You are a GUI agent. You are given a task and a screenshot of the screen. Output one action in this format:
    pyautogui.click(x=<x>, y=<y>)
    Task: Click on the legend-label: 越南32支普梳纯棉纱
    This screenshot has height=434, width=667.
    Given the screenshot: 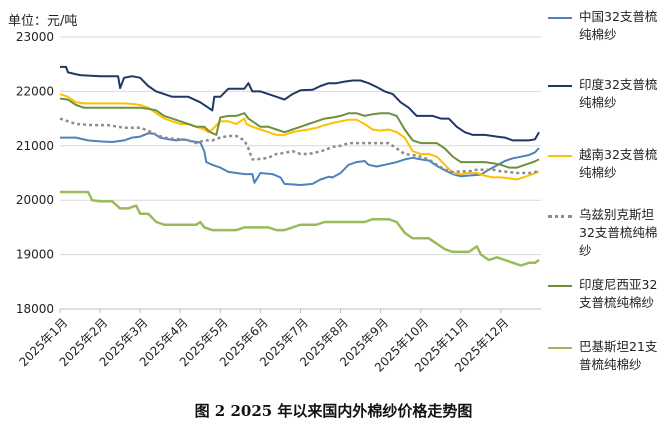 What is the action you would take?
    pyautogui.click(x=618, y=163)
    